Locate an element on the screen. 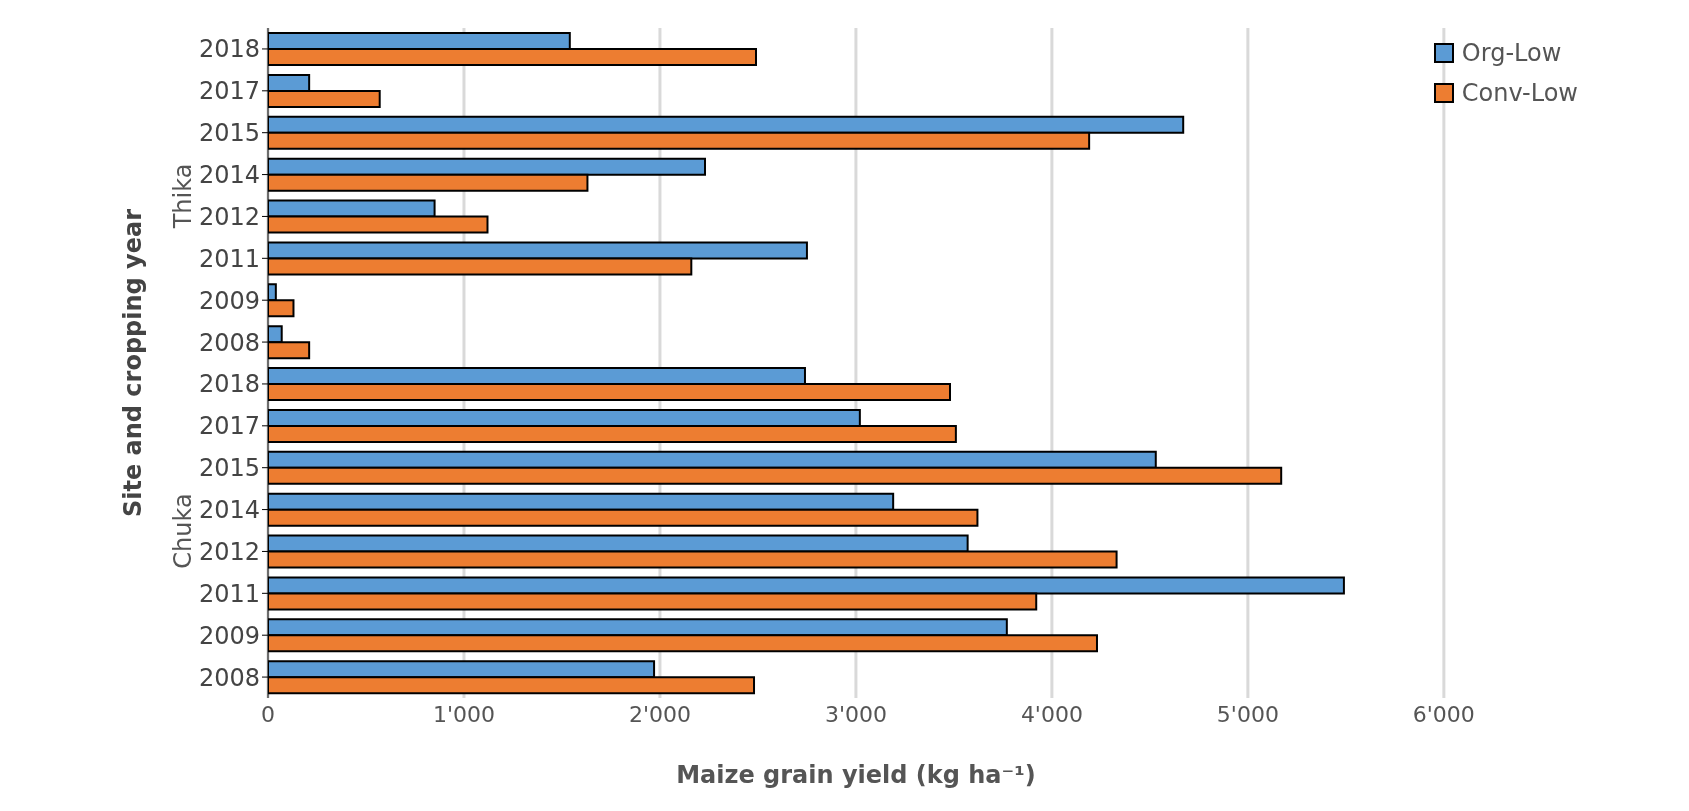  legend-label: Org-Low is located at coordinates (1511, 53).